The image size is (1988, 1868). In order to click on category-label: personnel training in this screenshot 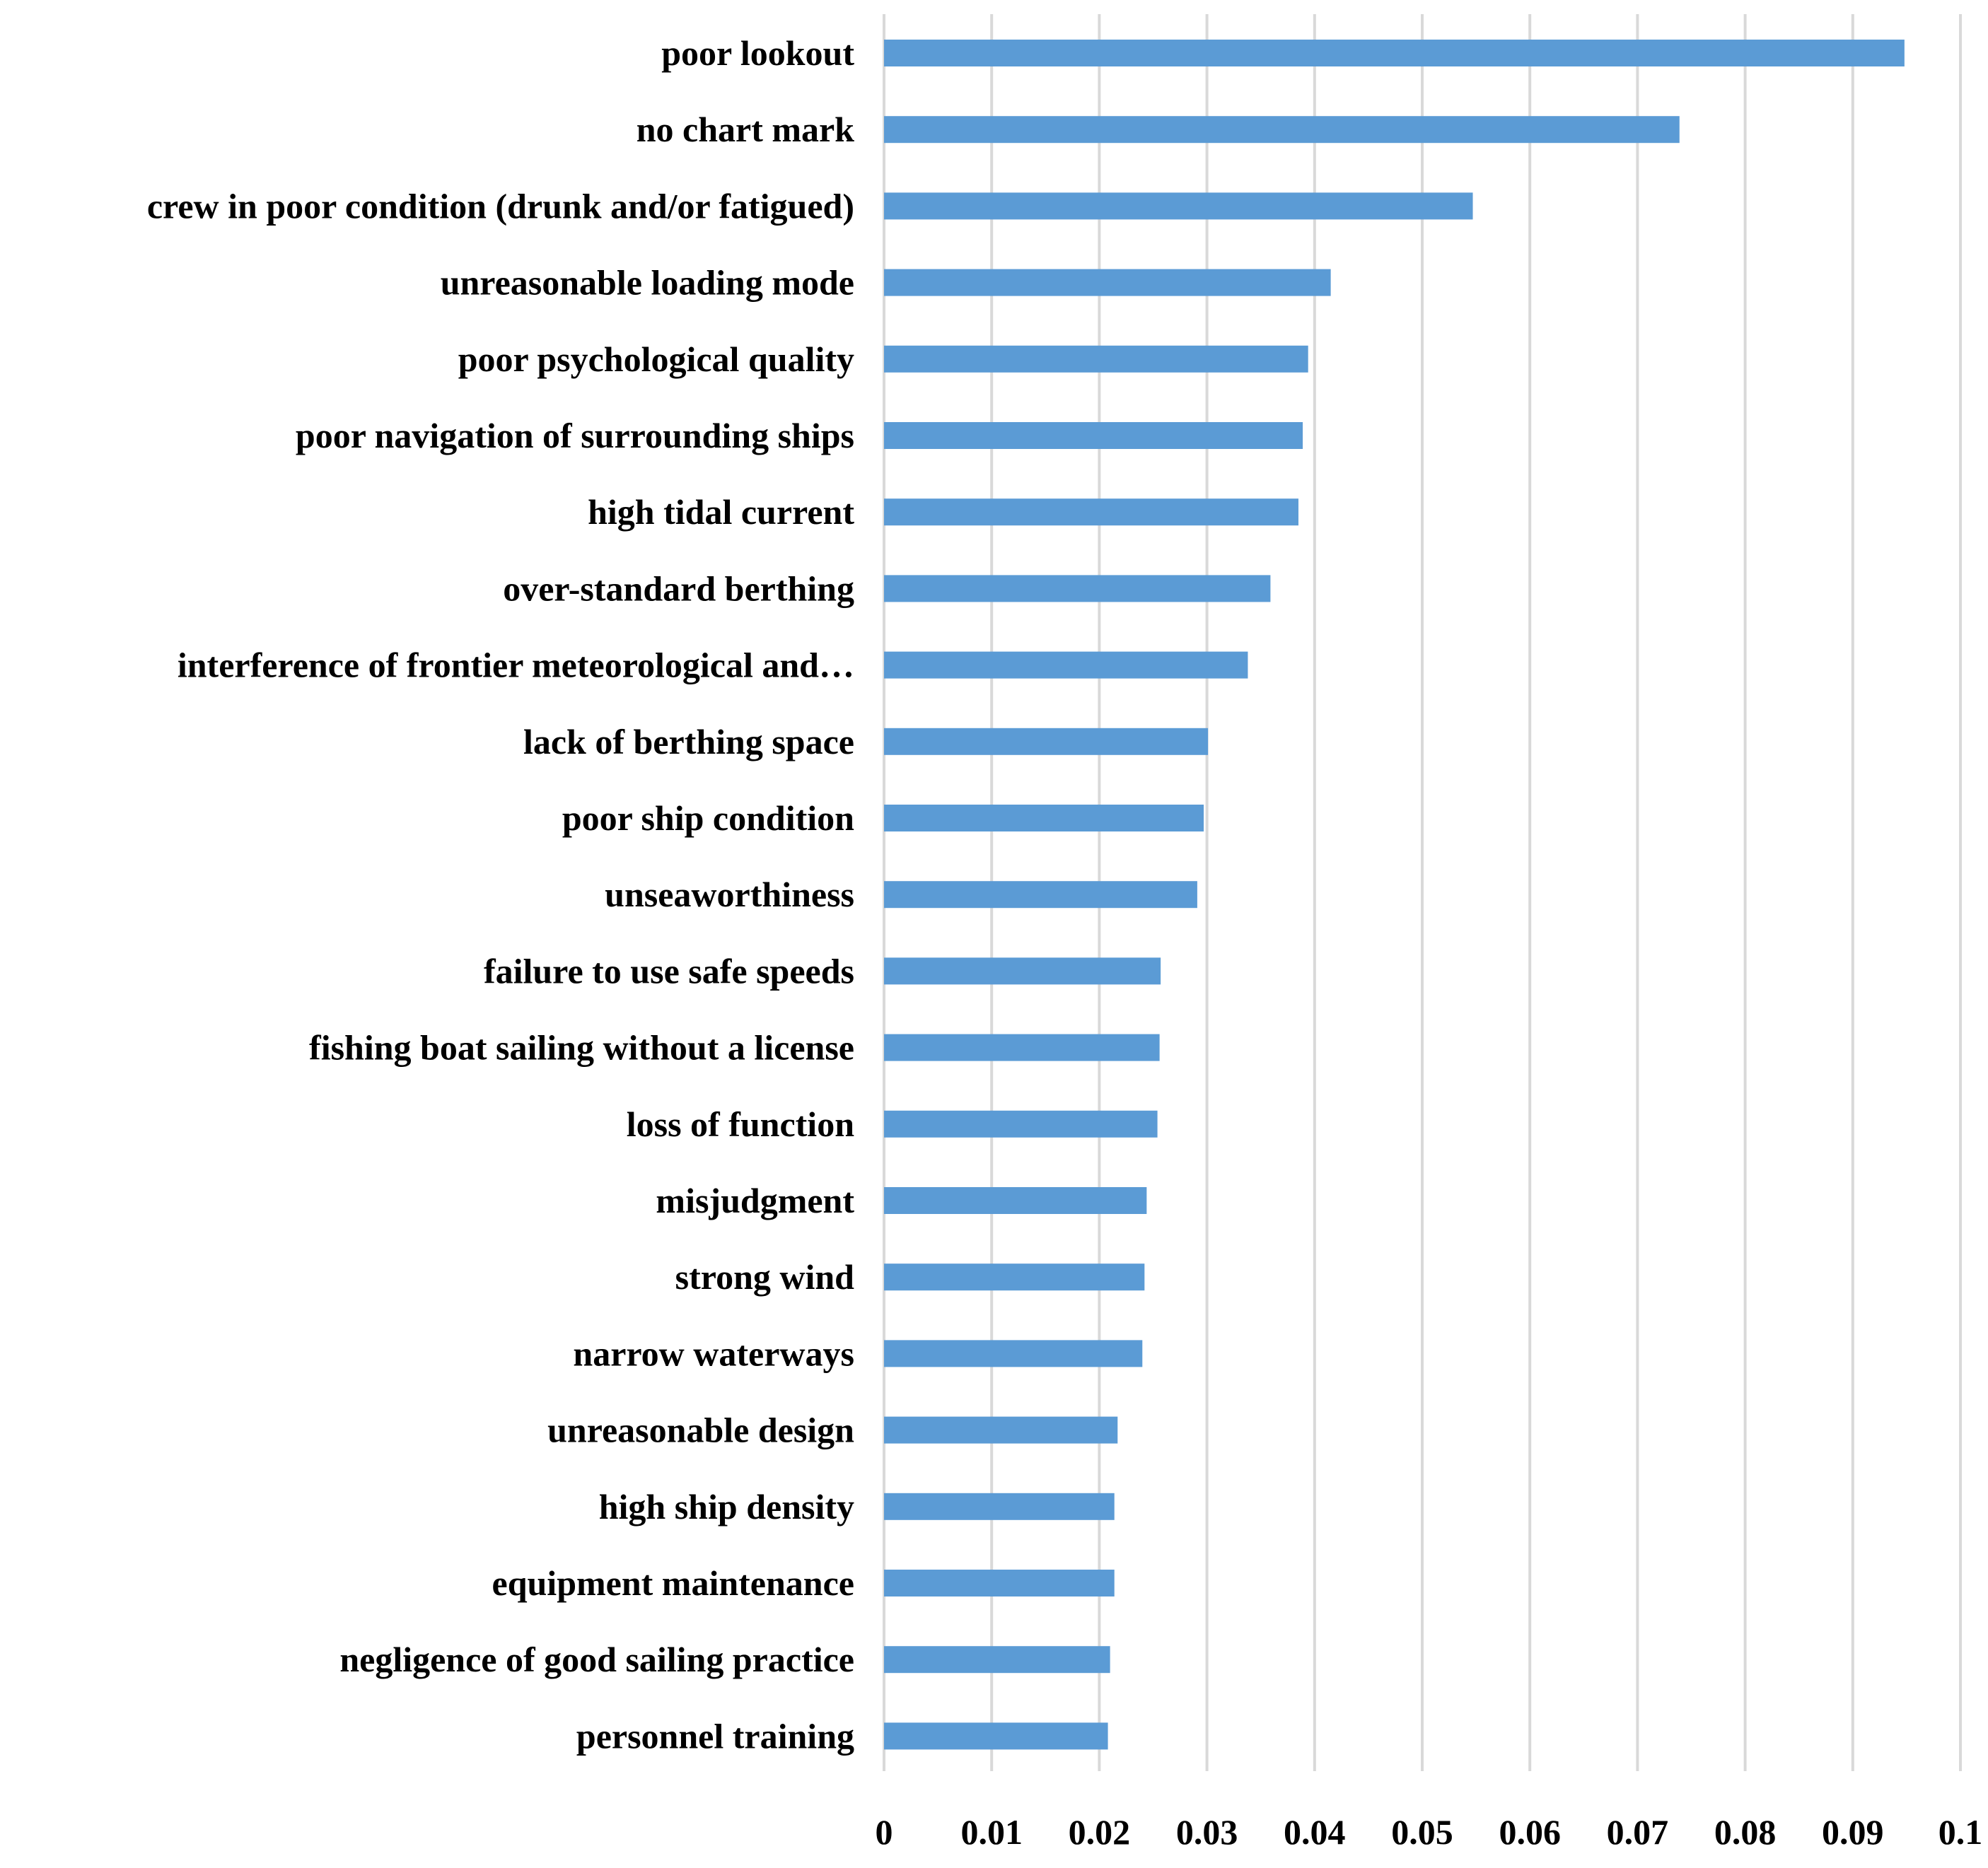, I will do `click(715, 1736)`.